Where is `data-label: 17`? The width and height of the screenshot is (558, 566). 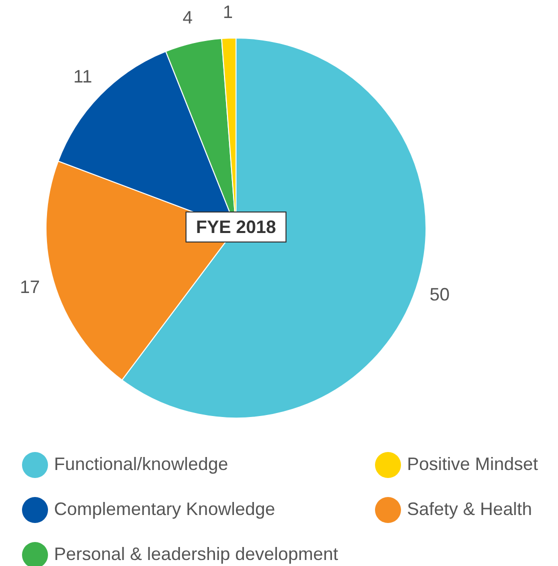
data-label: 17 is located at coordinates (30, 286).